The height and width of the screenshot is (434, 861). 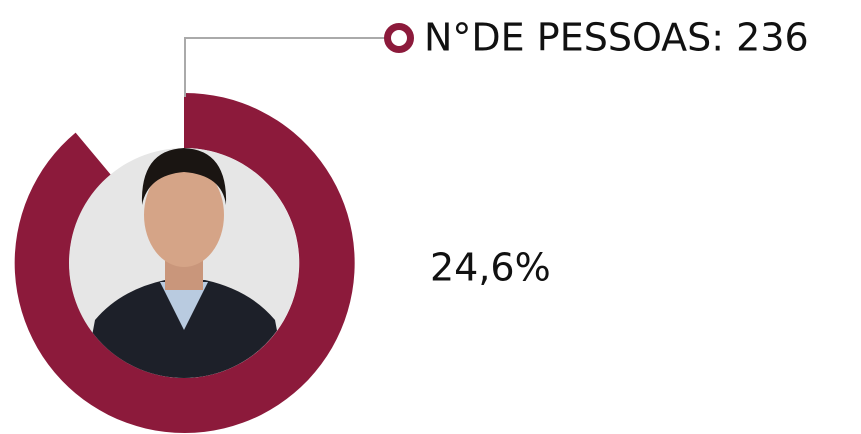 I want to click on legend-label: N°DE PESSOAS: 236, so click(x=616, y=38).